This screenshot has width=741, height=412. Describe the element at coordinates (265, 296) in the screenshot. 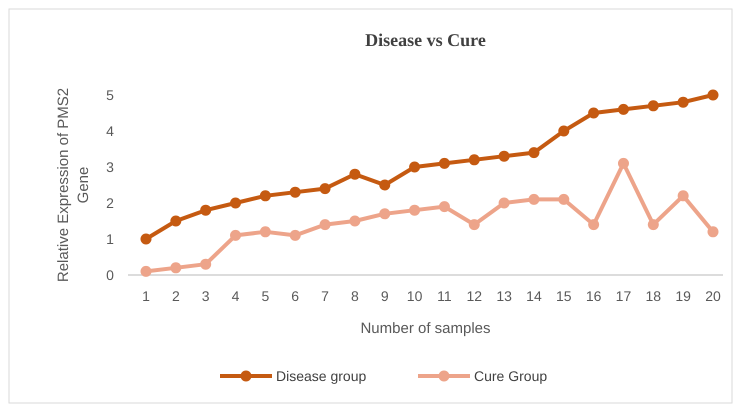

I see `x-tick-label: 5` at that location.